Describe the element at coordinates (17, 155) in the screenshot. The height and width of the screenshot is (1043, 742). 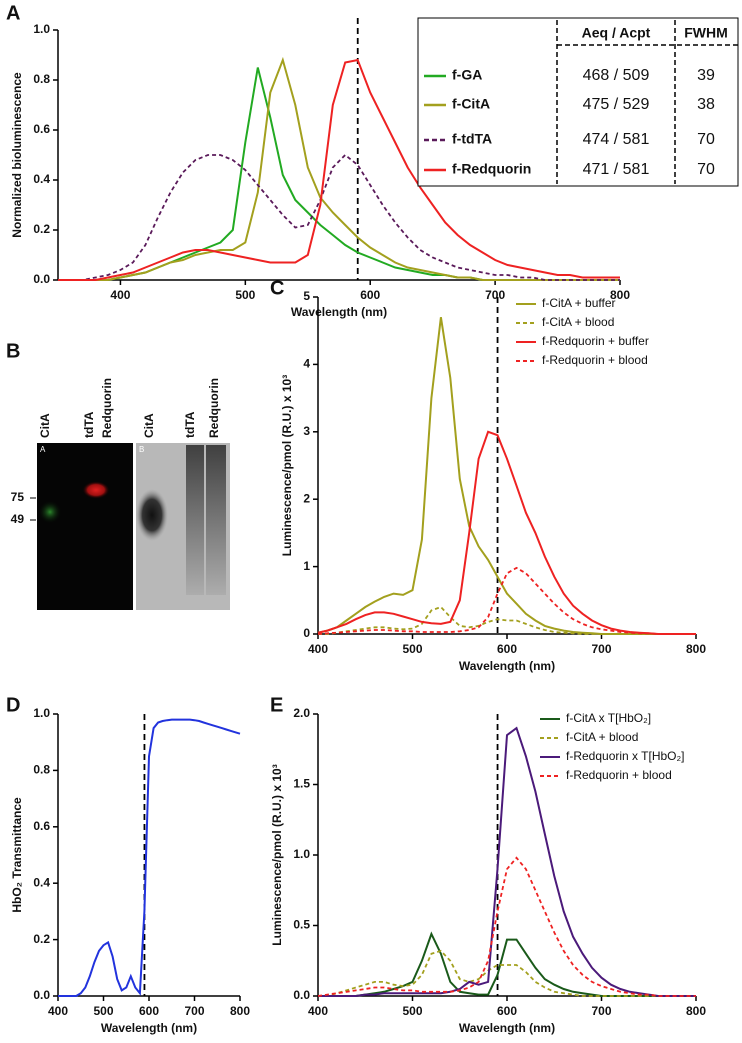
I see `y-axis-label: Normalized bioluminescence` at that location.